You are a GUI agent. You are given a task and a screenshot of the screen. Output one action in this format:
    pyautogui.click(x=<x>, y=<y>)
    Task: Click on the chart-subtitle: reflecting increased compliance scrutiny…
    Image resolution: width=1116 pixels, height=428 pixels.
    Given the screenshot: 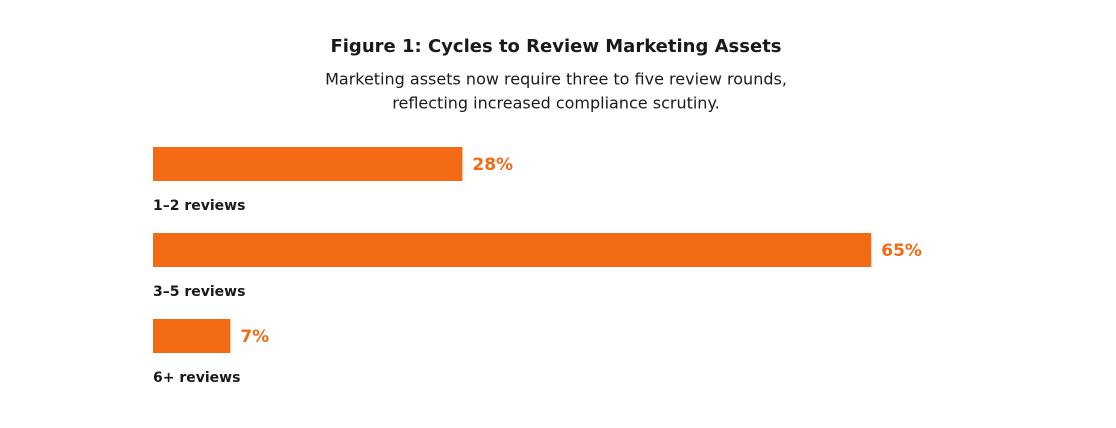 What is the action you would take?
    pyautogui.click(x=555, y=103)
    